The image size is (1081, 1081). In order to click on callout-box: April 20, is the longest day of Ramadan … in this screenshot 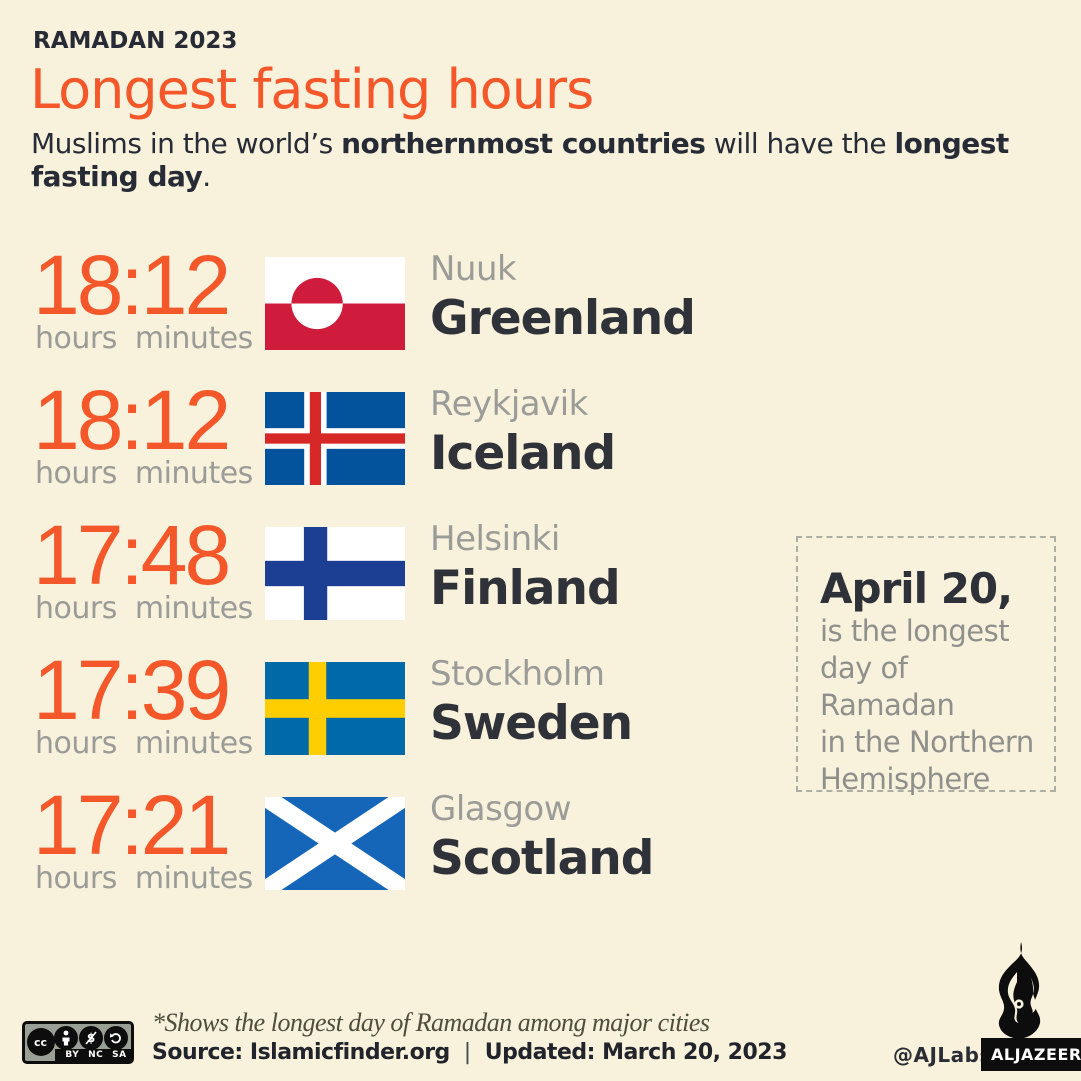, I will do `click(926, 666)`.